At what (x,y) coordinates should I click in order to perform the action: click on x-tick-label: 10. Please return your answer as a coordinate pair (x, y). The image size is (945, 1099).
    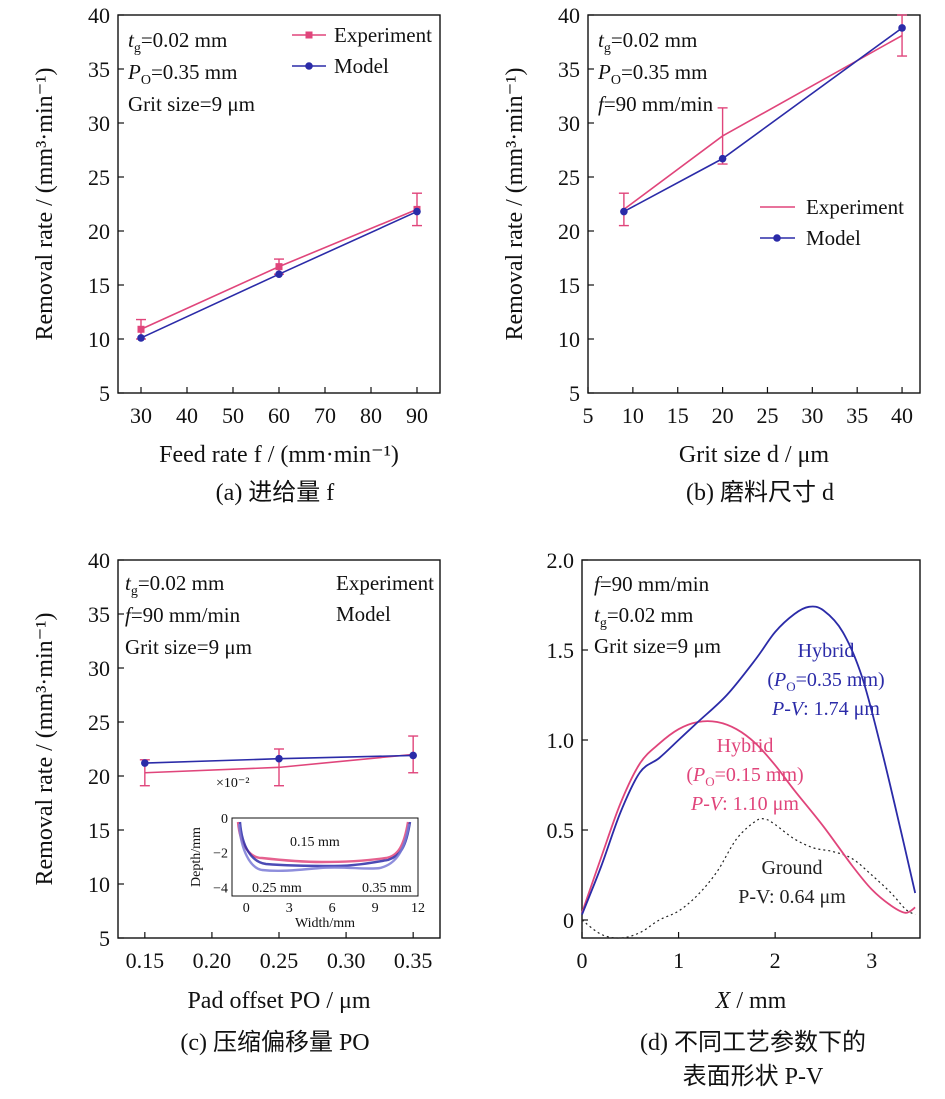
    Looking at the image, I should click on (633, 415).